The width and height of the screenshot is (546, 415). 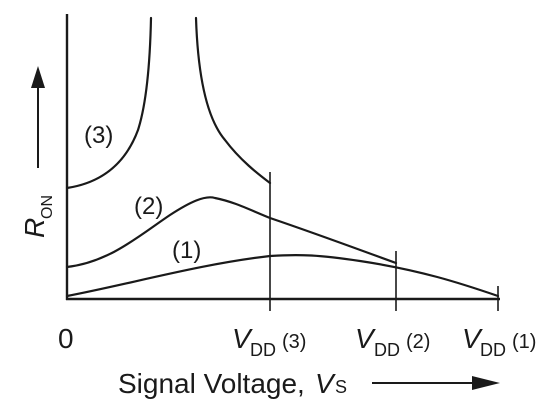 What do you see at coordinates (98, 135) in the screenshot?
I see `curve-3-tag: (3)` at bounding box center [98, 135].